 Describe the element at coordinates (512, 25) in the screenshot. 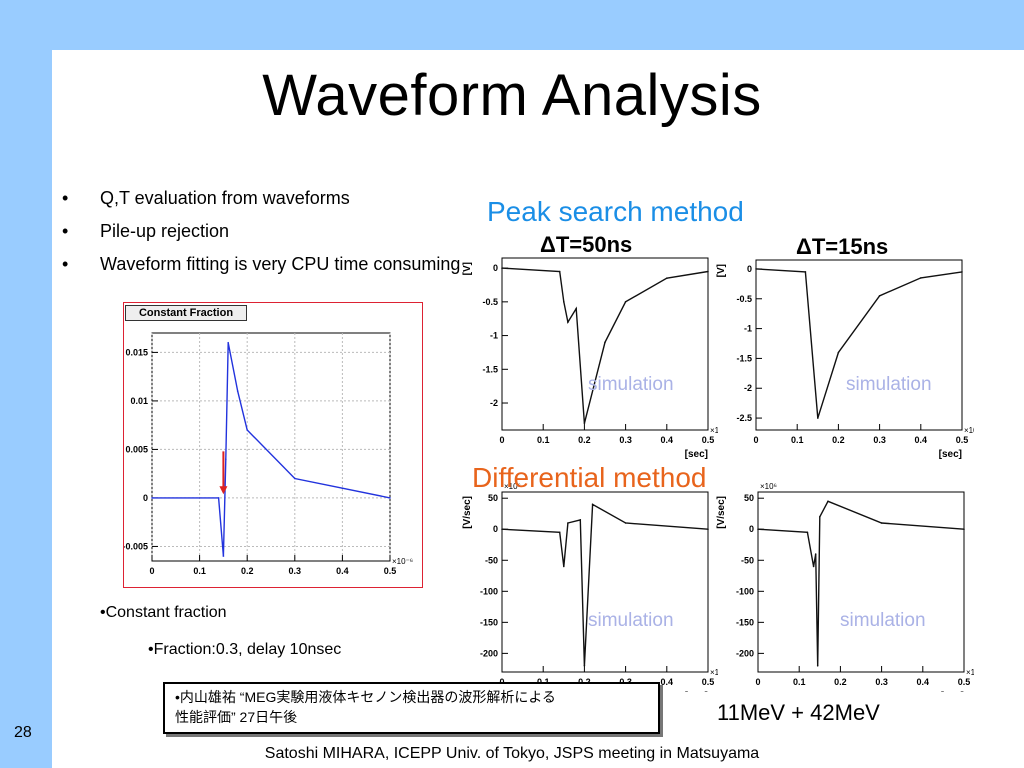

I see `top-band` at that location.